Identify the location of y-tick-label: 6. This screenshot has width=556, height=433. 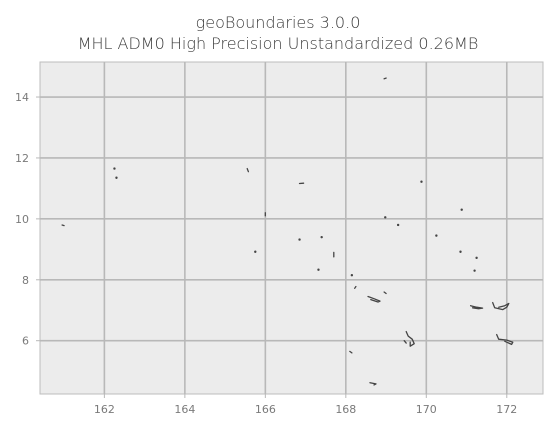
(25, 341).